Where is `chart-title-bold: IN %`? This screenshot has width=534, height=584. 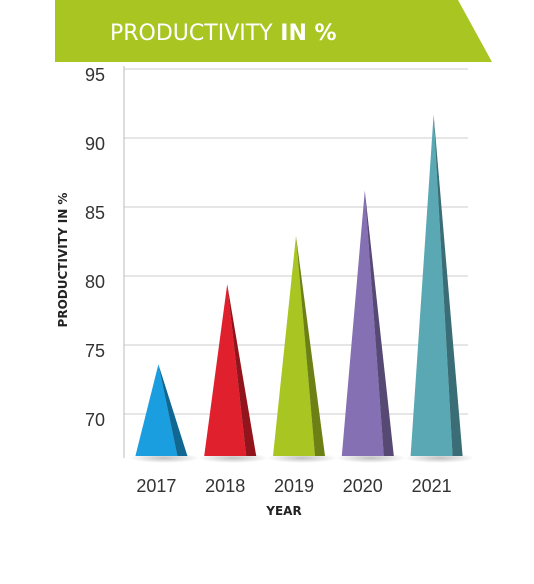 chart-title-bold: IN % is located at coordinates (305, 33).